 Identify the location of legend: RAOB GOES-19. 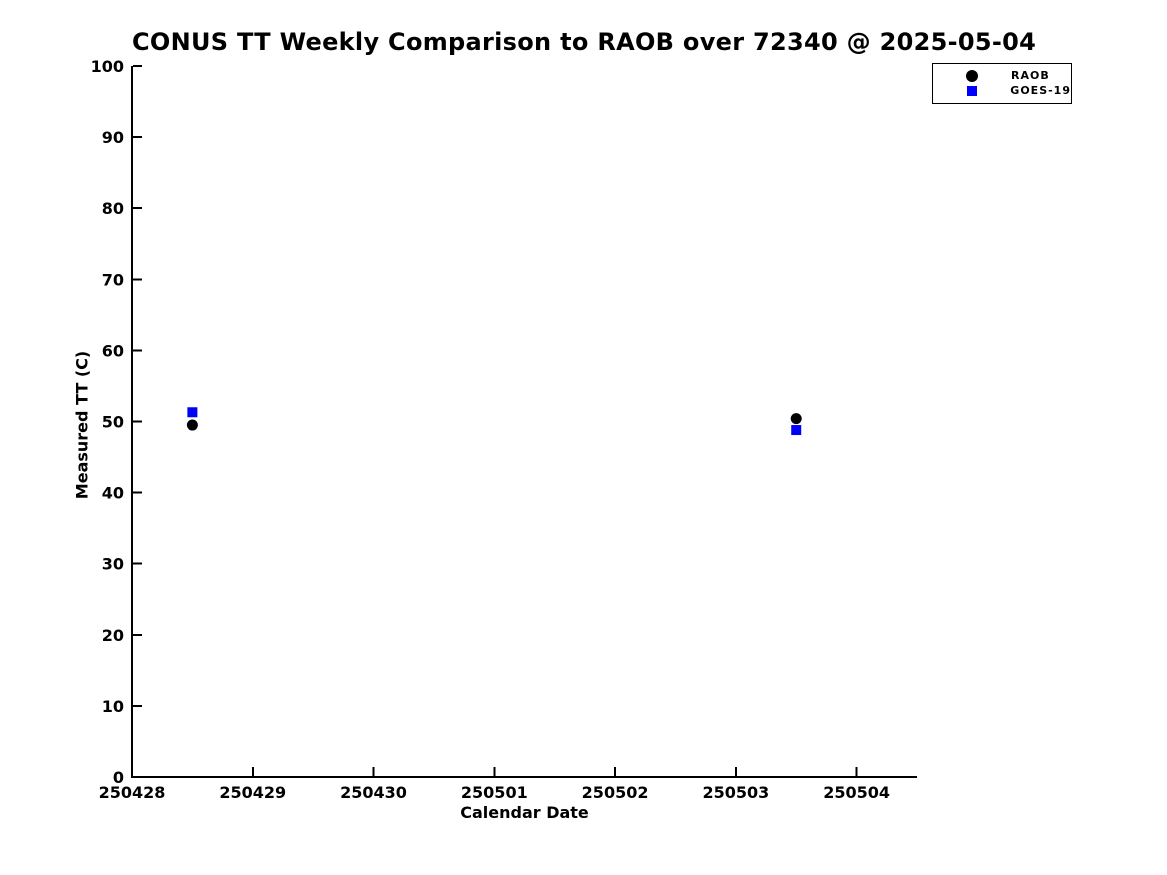
(1002, 83).